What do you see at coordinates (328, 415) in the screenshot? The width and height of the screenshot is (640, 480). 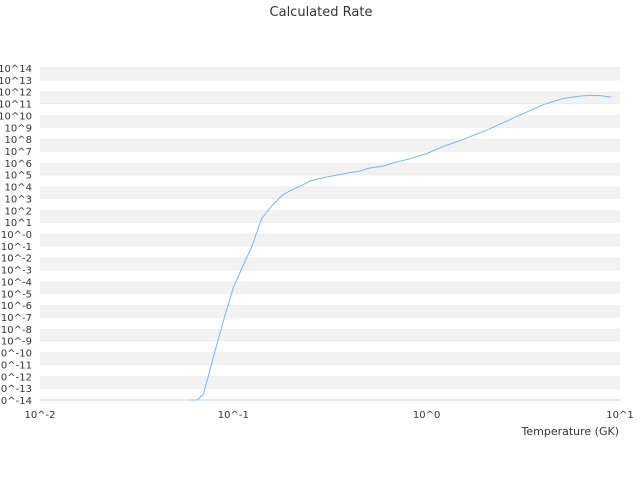 I see `x-axis-tick-labels: 10^-2 10^-1 10^0 10^1` at bounding box center [328, 415].